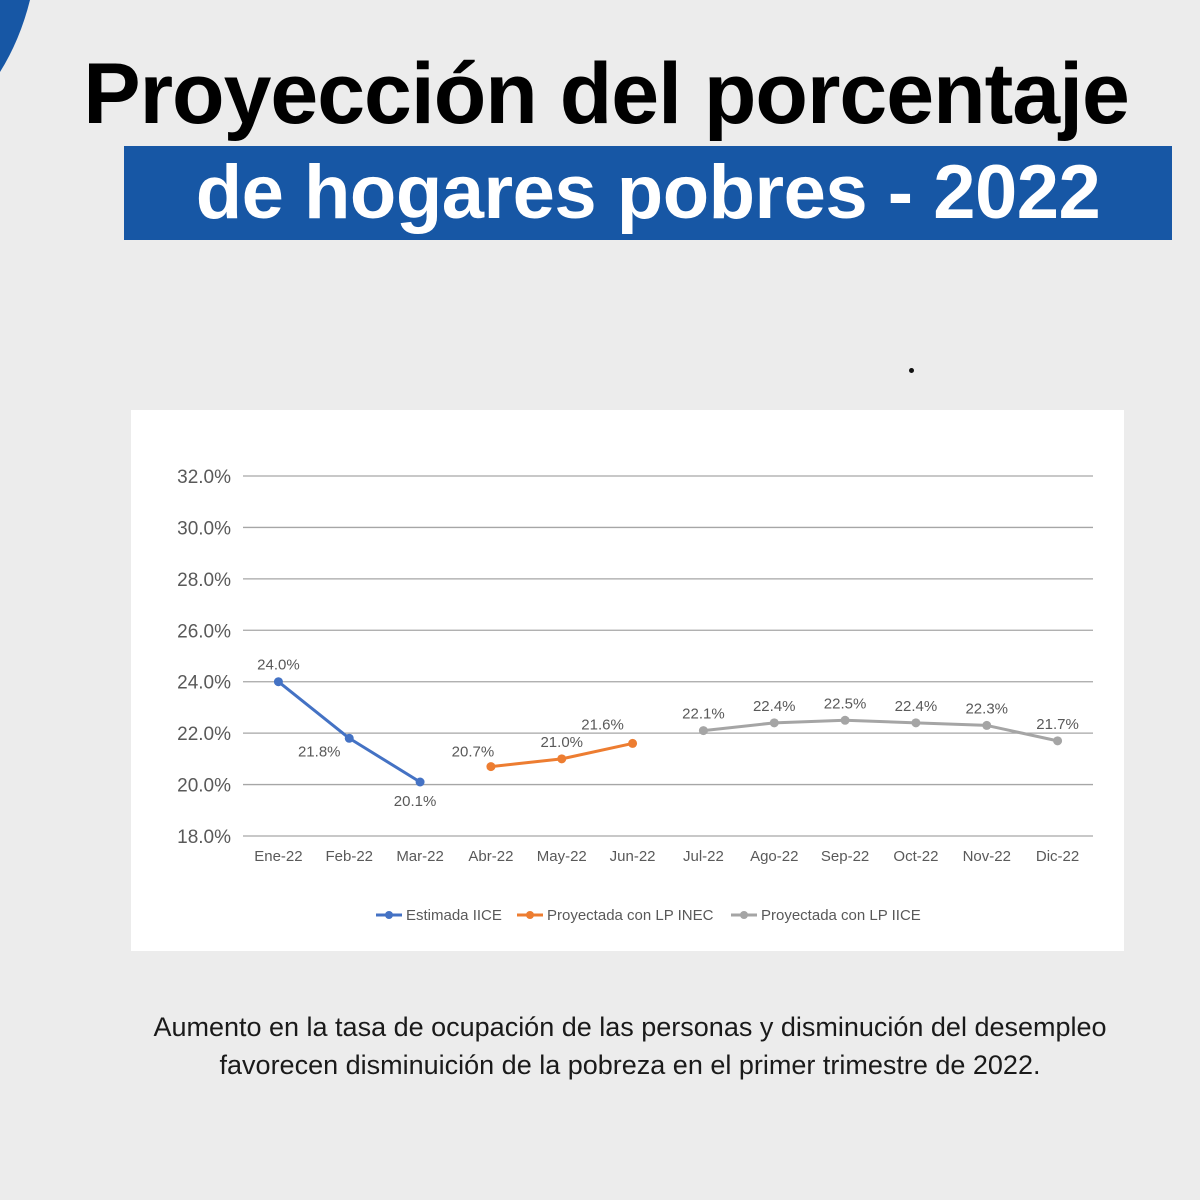  What do you see at coordinates (454, 915) in the screenshot?
I see `legend-label: Estimada IICE` at bounding box center [454, 915].